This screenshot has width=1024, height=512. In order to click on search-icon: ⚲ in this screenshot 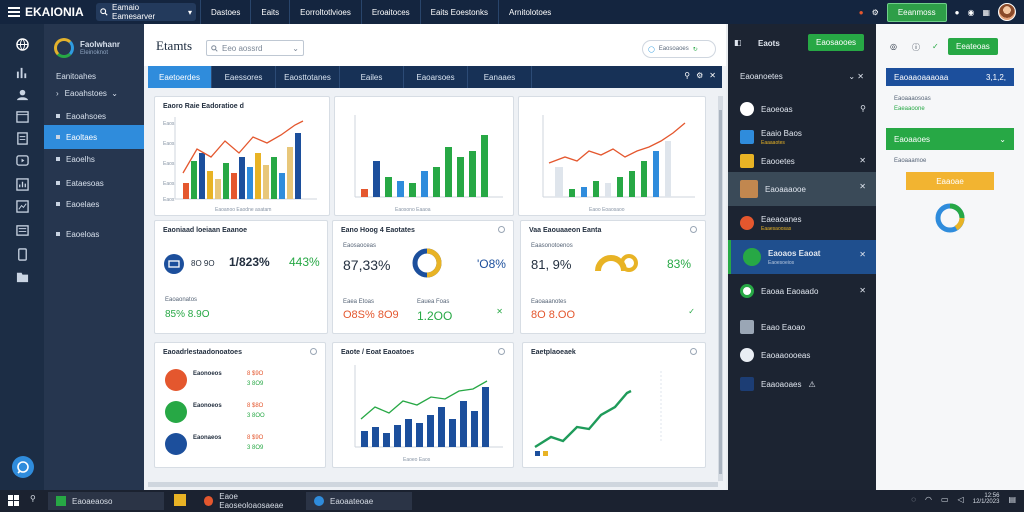, I will do `click(33, 498)`.